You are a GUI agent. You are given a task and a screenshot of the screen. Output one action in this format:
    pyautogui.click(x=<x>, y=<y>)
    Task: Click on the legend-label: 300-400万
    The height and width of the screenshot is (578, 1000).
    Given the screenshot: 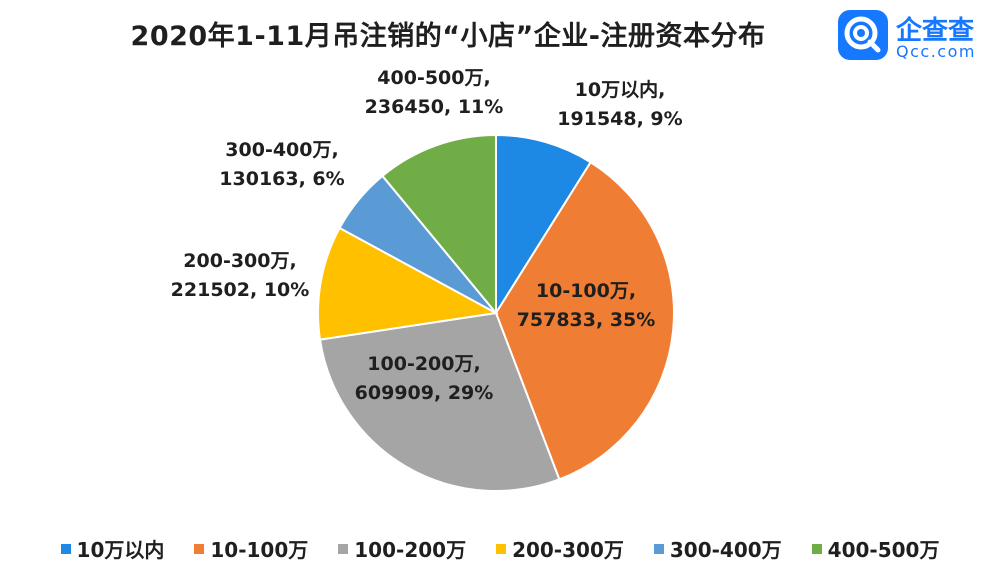 What is the action you would take?
    pyautogui.click(x=725, y=550)
    